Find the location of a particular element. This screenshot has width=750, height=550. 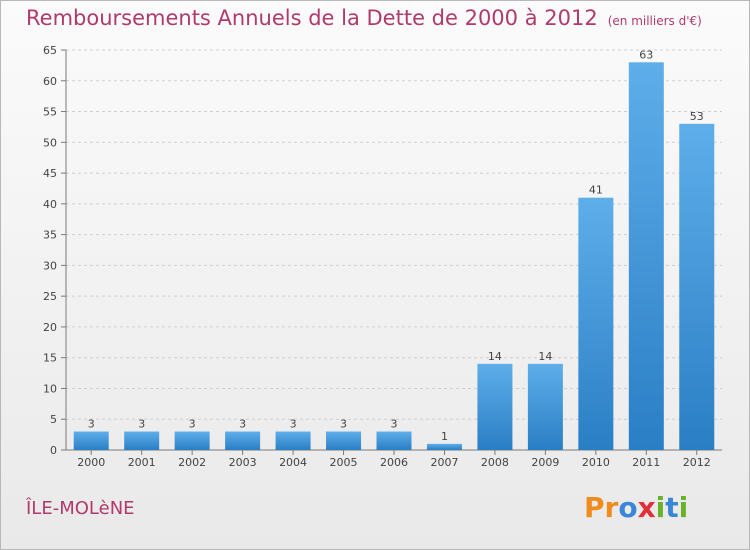

x-tick-label: 2001 is located at coordinates (142, 462).